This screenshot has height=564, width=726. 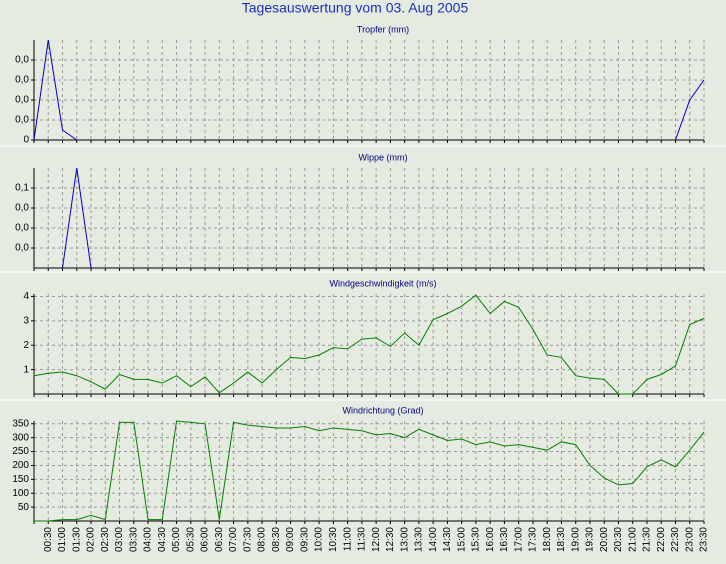 I want to click on x-tick-label: 15:00, so click(x=461, y=539).